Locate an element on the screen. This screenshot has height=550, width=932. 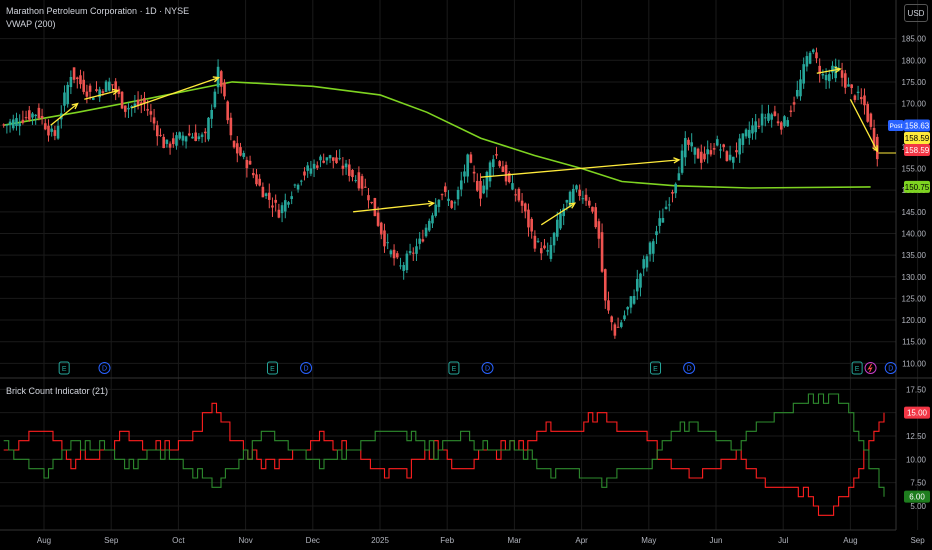
trend-arrow-head is located at coordinates (875, 149).